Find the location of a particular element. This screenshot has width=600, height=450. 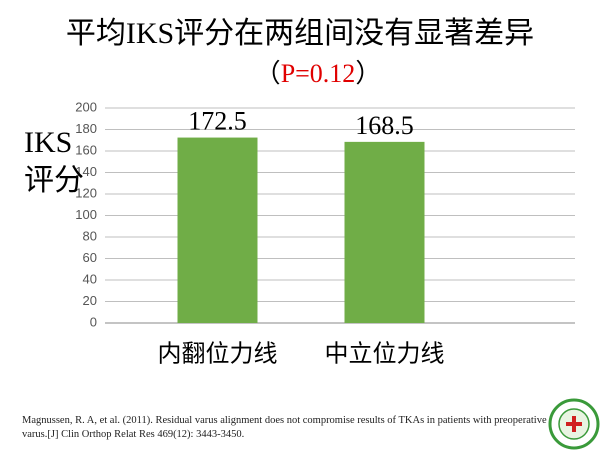

y-tick-label: 80 is located at coordinates (90, 235).